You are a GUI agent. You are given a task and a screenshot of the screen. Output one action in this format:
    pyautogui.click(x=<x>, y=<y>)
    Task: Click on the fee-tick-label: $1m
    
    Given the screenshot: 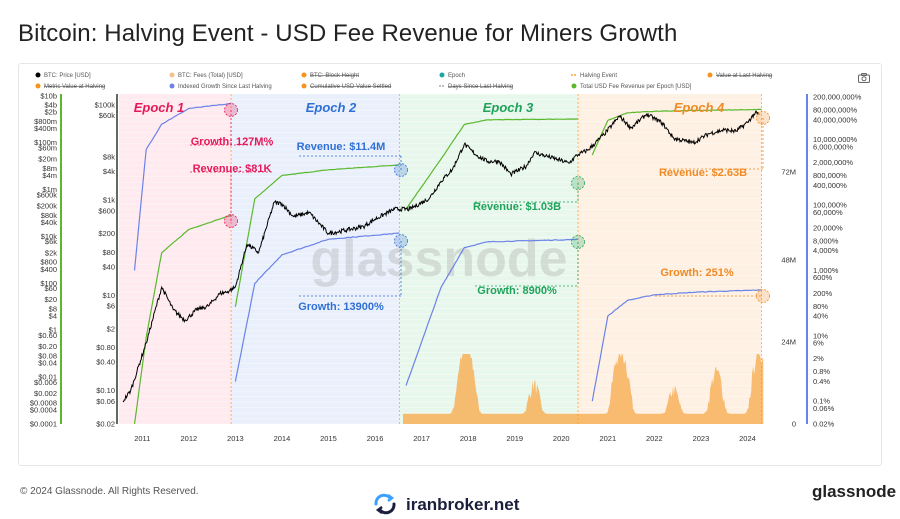 What is the action you would take?
    pyautogui.click(x=49, y=189)
    